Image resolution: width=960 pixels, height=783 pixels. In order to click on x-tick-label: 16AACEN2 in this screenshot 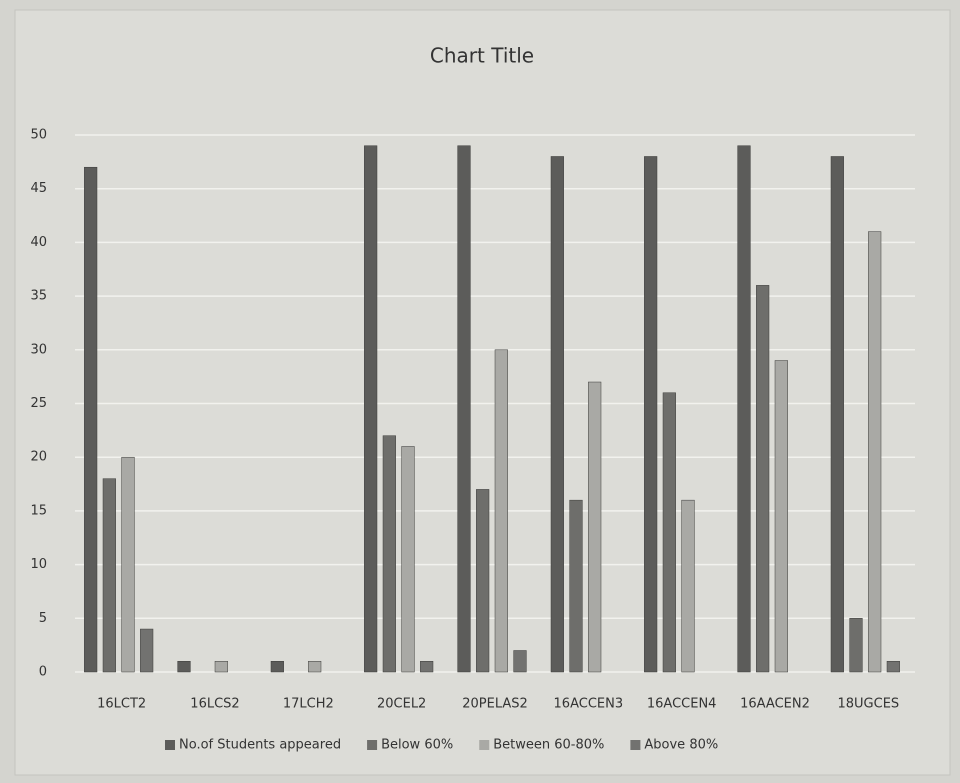, I will do `click(775, 704)`.